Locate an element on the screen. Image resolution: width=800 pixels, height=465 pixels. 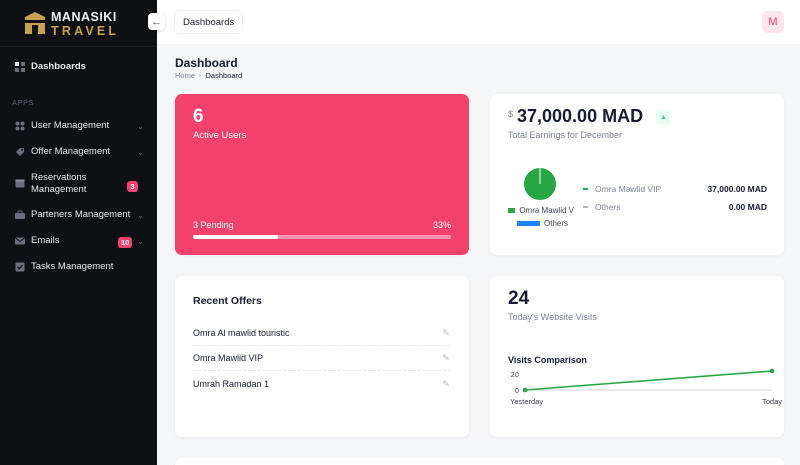
pending-users-text: 3 Pending is located at coordinates (213, 225).